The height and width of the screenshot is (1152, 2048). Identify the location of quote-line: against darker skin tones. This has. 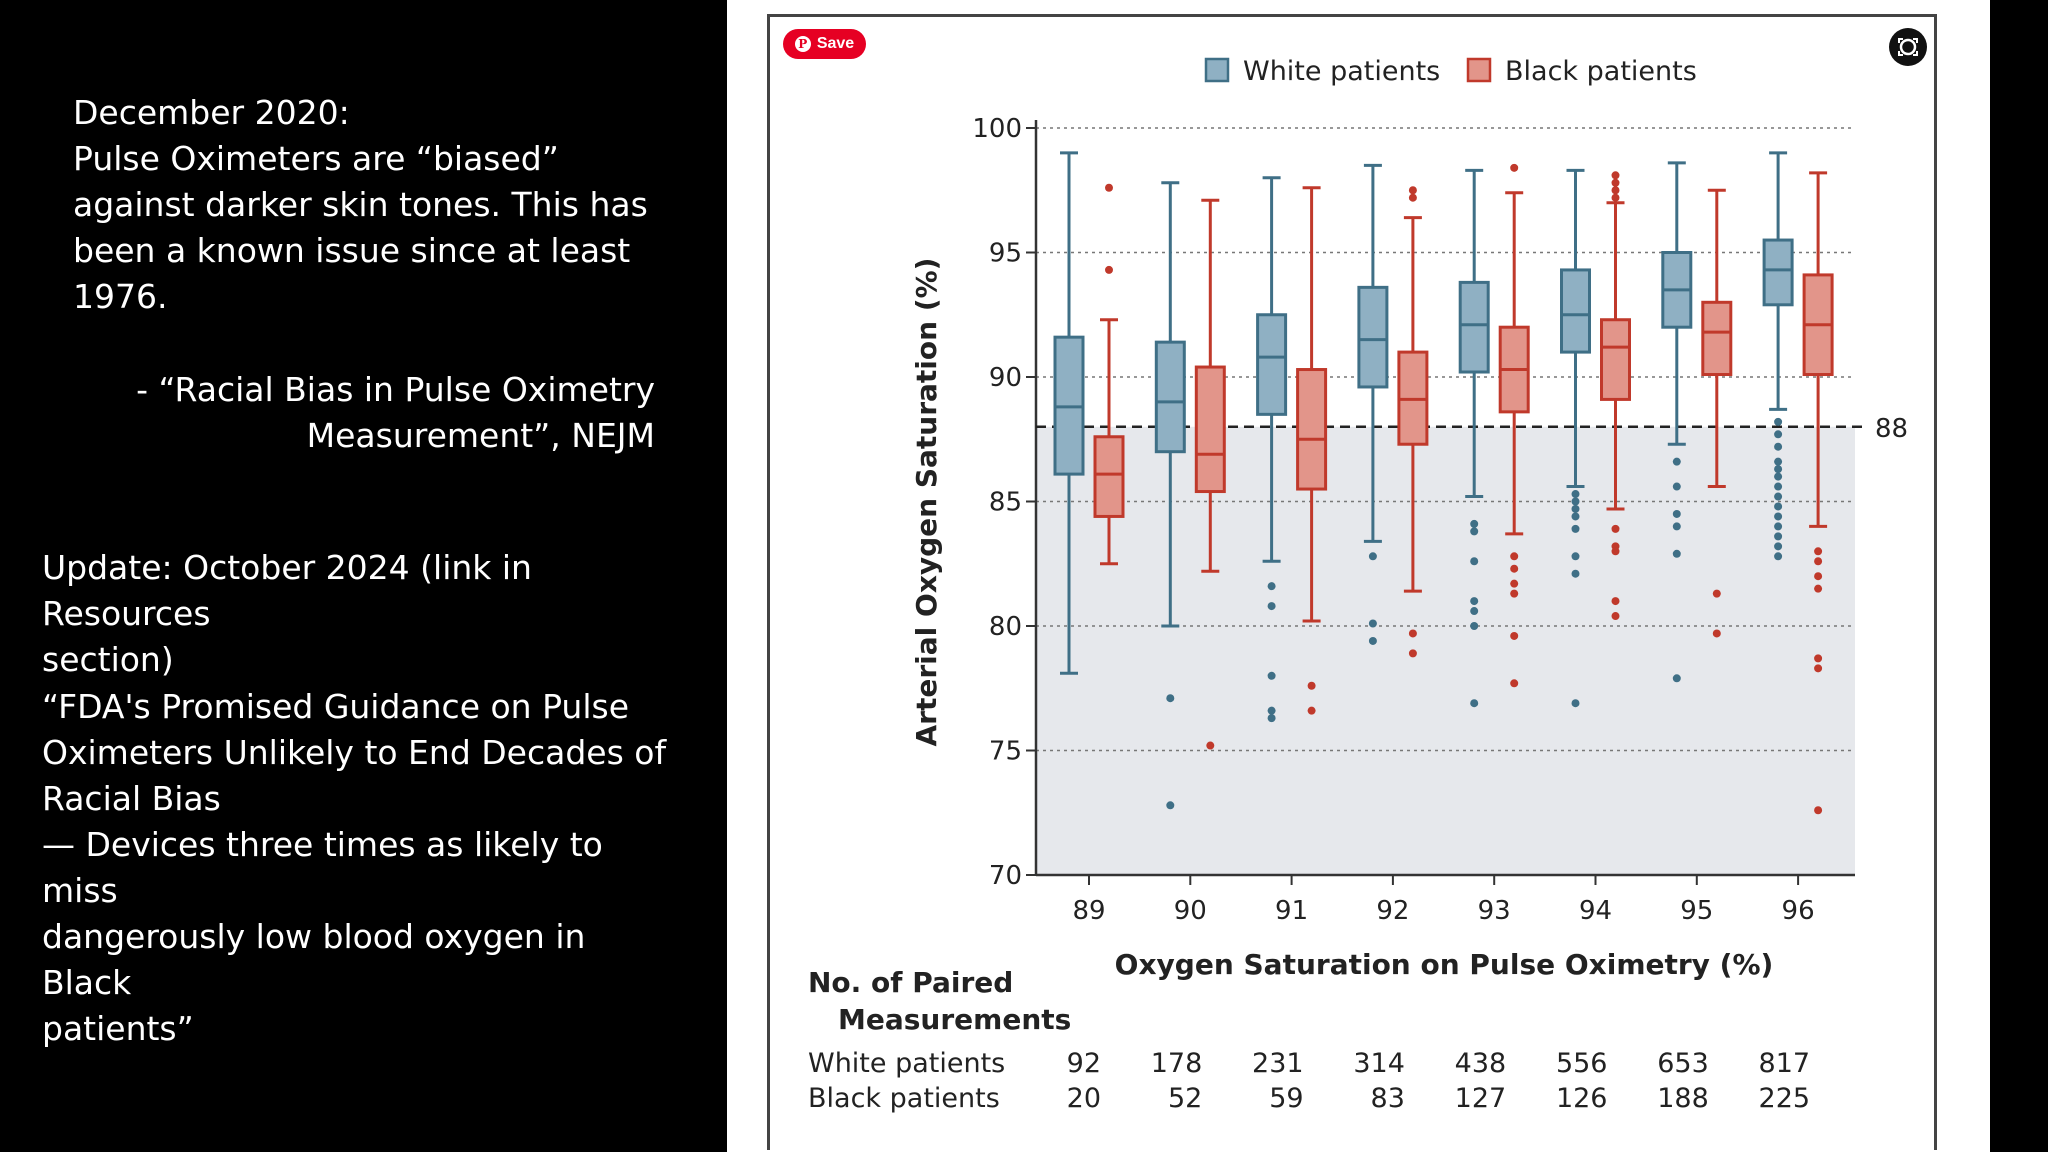
(360, 204).